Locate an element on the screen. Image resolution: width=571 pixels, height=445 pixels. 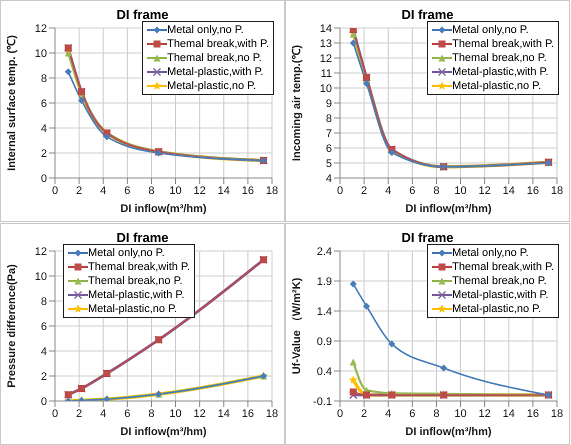
y-tick-label: 13 is located at coordinates (326, 44).